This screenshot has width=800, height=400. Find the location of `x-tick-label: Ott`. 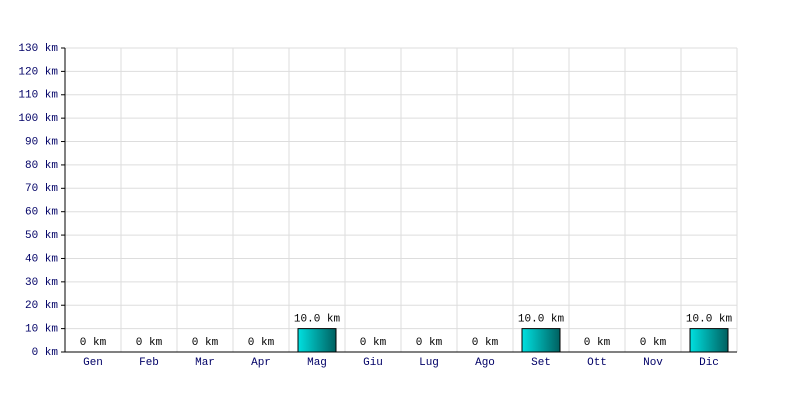

x-tick-label: Ott is located at coordinates (597, 363).